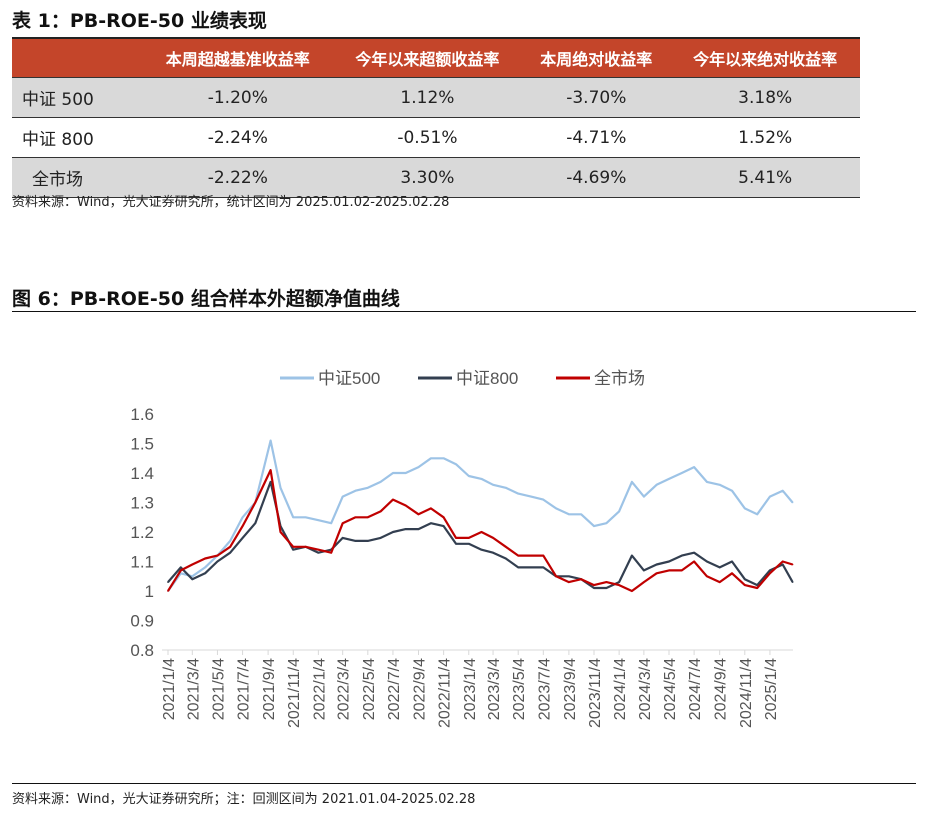  What do you see at coordinates (427, 137) in the screenshot?
I see `cell: -0.51%` at bounding box center [427, 137].